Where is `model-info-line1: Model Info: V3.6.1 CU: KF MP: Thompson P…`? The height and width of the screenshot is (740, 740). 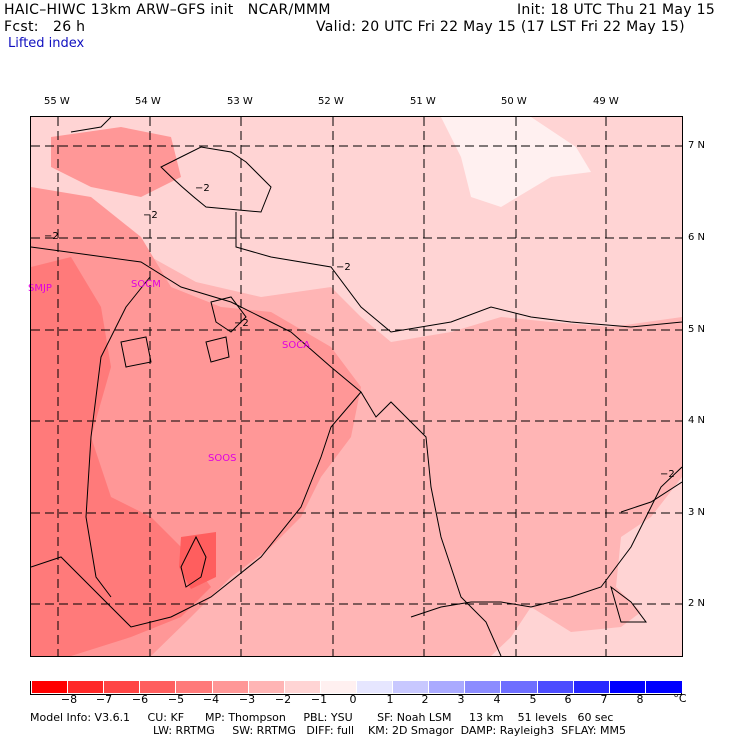
model-info-line1: Model Info: V3.6.1 CU: KF MP: Thompson P… is located at coordinates (322, 717).